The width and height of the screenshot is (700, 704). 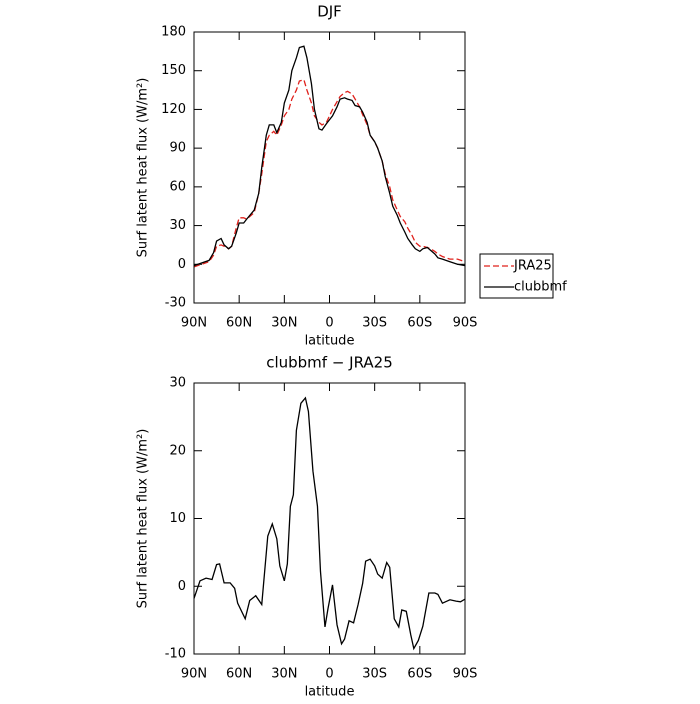 I want to click on legend-label: JRA25, so click(x=532, y=266).